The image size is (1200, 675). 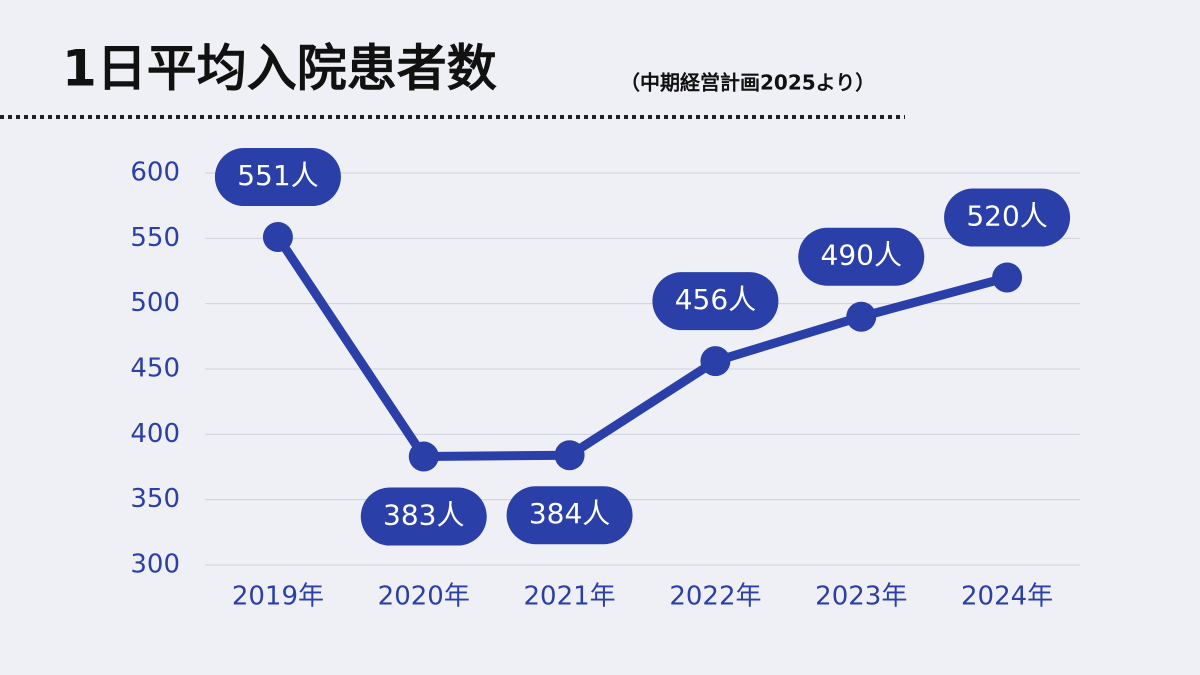 I want to click on y-tick-label: 600, so click(x=155, y=173).